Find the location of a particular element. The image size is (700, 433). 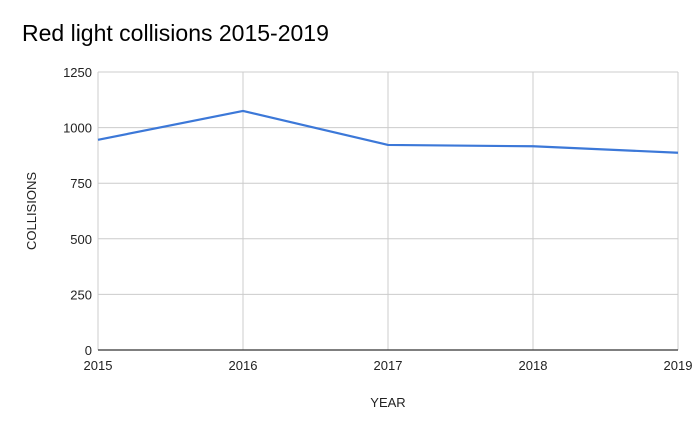

series-line is located at coordinates (388, 131).